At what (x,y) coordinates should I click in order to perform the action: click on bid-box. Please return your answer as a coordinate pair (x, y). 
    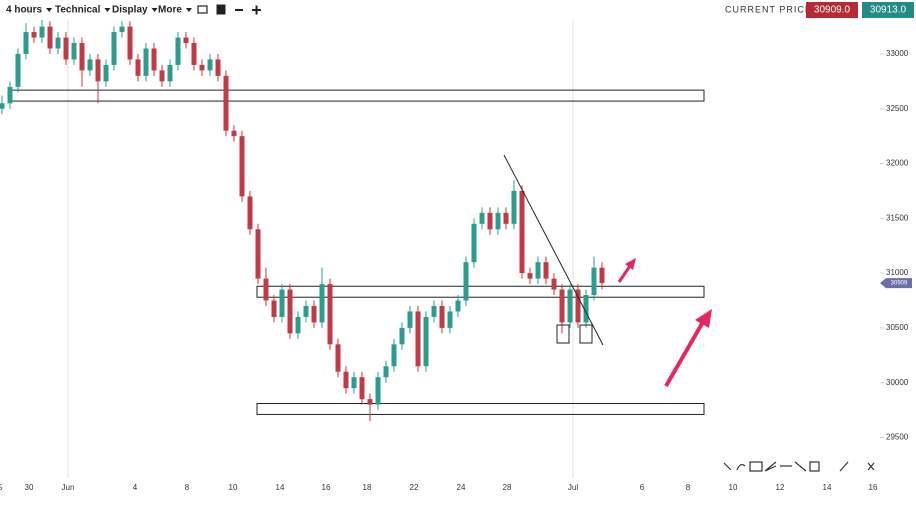
    Looking at the image, I should click on (832, 10).